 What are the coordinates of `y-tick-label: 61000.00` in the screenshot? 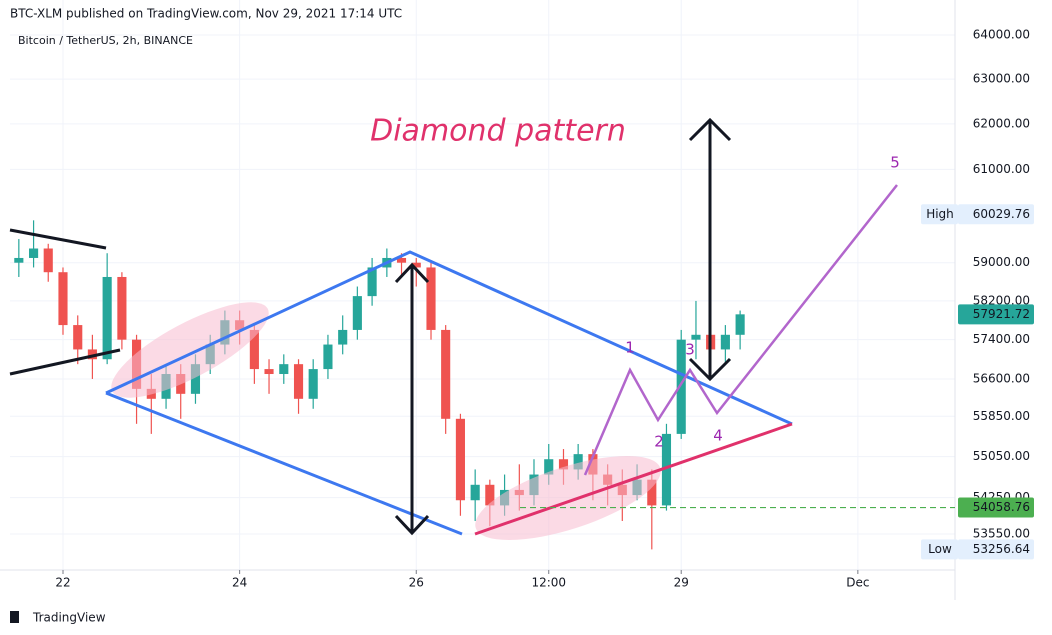 It's located at (1001, 169).